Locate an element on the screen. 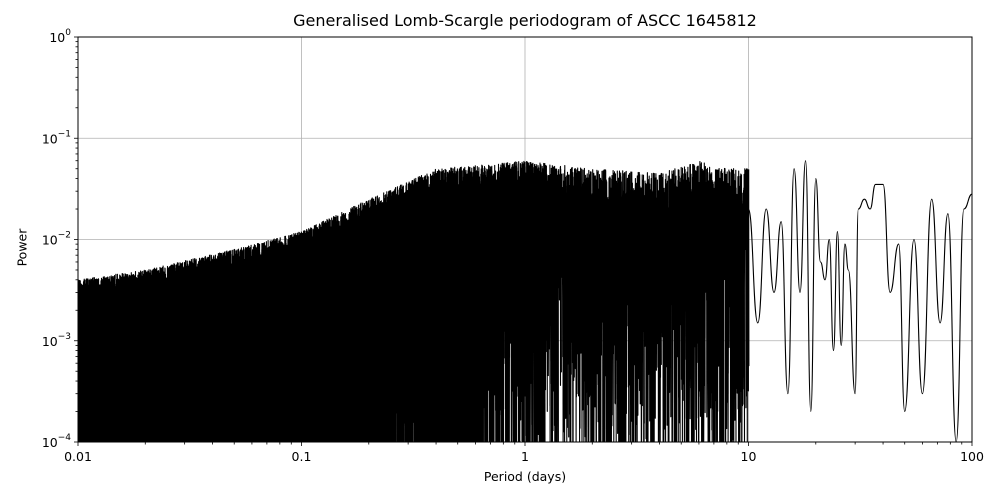  y-tick-label: 10⁻¹ is located at coordinates (56, 137).